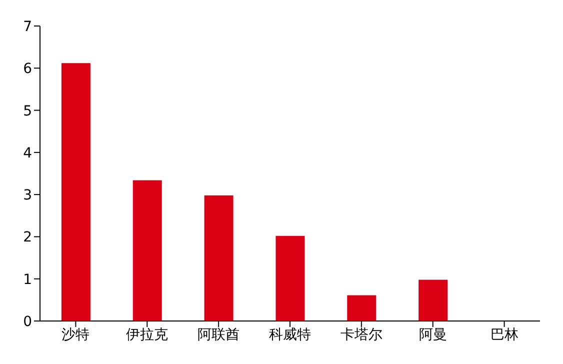  What do you see at coordinates (361, 334) in the screenshot?
I see `x-tick-label: 卡塔尔` at bounding box center [361, 334].